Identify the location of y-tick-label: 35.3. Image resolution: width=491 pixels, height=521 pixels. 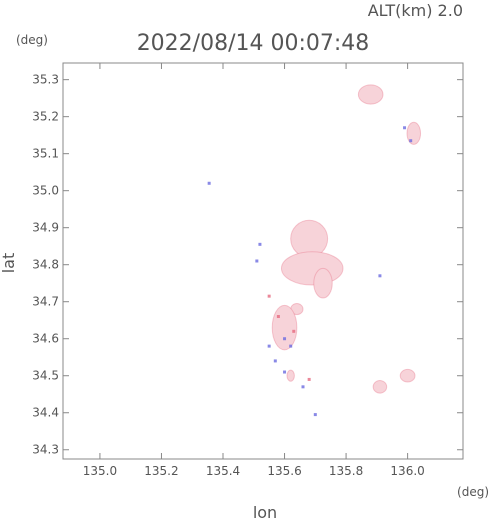
(45, 80).